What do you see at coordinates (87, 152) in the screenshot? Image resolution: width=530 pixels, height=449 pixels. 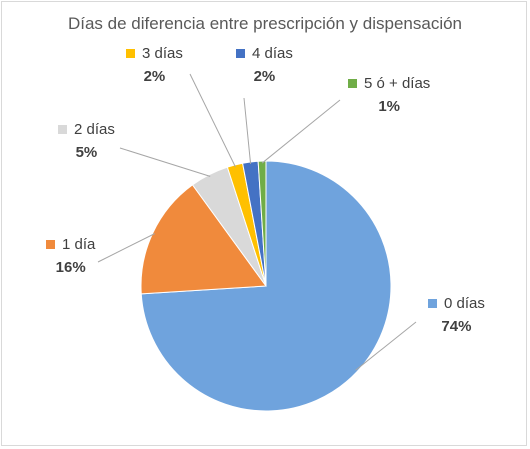 I see `value-label-2: 5%` at bounding box center [87, 152].